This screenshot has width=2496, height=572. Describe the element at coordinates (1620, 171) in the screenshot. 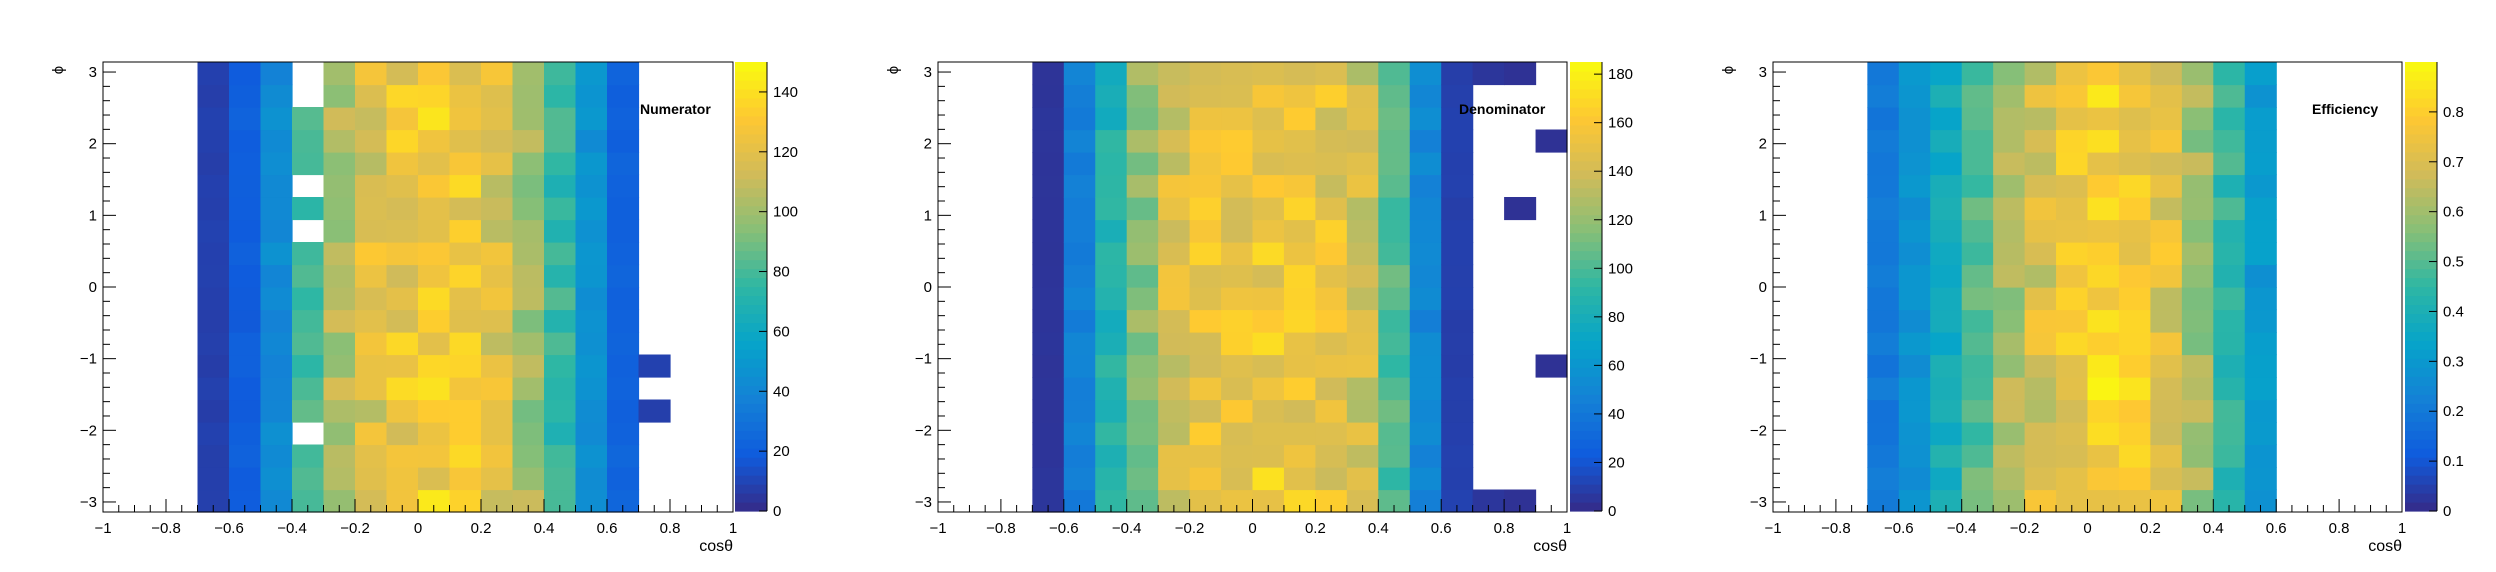

I see `color-bar-tick-label: 140` at that location.